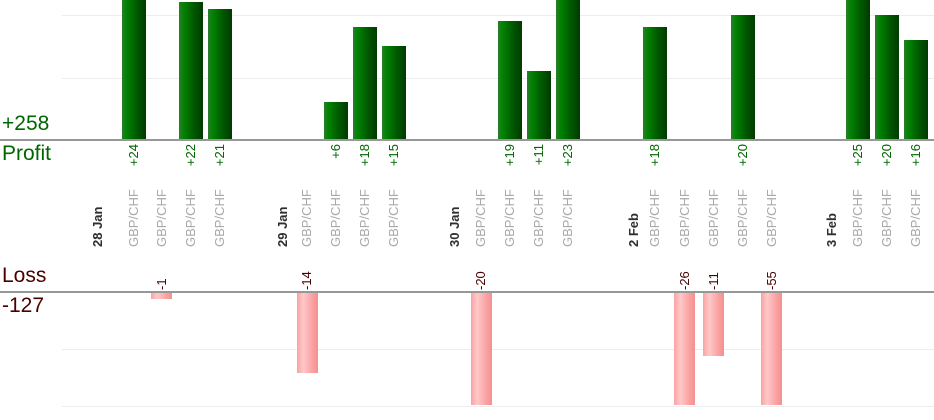 The image size is (934, 420). What do you see at coordinates (467, 292) in the screenshot?
I see `loss-axis-line` at bounding box center [467, 292].